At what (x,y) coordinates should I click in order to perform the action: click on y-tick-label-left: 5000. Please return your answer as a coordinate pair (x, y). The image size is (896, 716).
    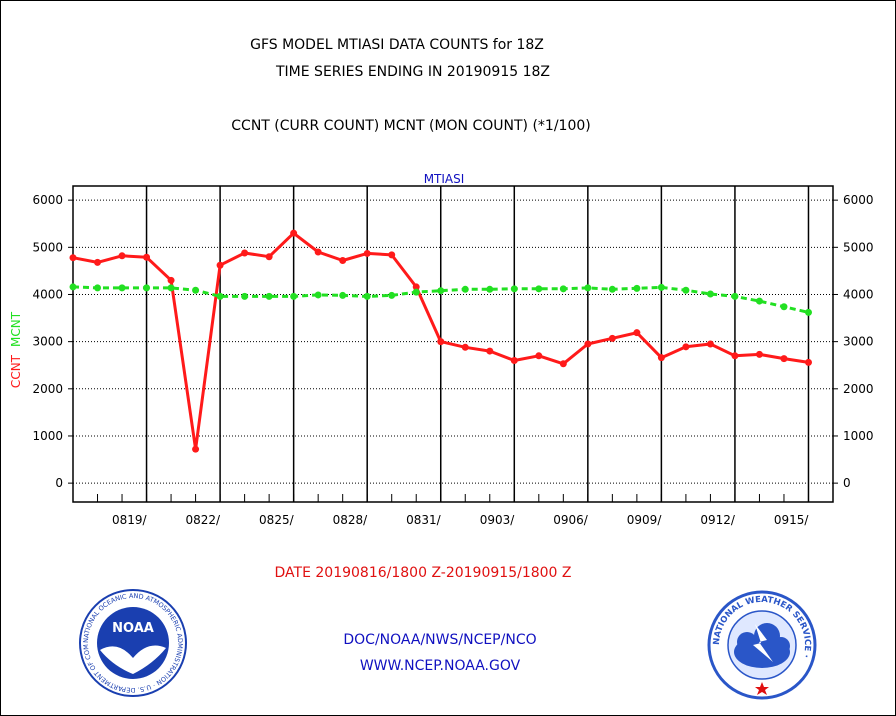
    Looking at the image, I should click on (47, 247).